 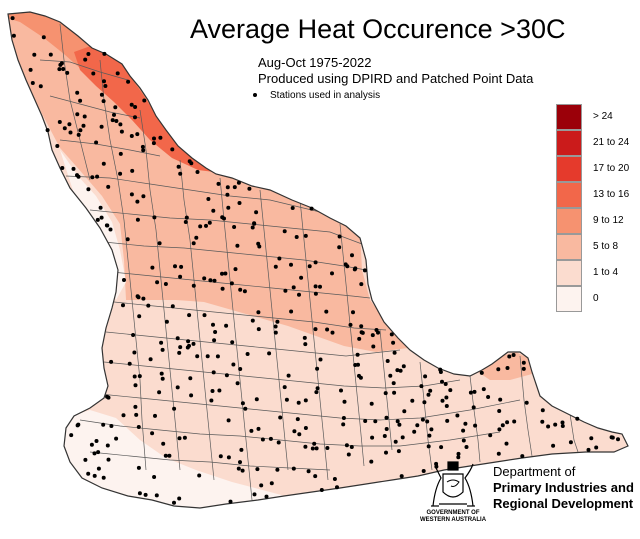 What do you see at coordinates (563, 487) in the screenshot?
I see `department-line-2: Primary Industries and` at bounding box center [563, 487].